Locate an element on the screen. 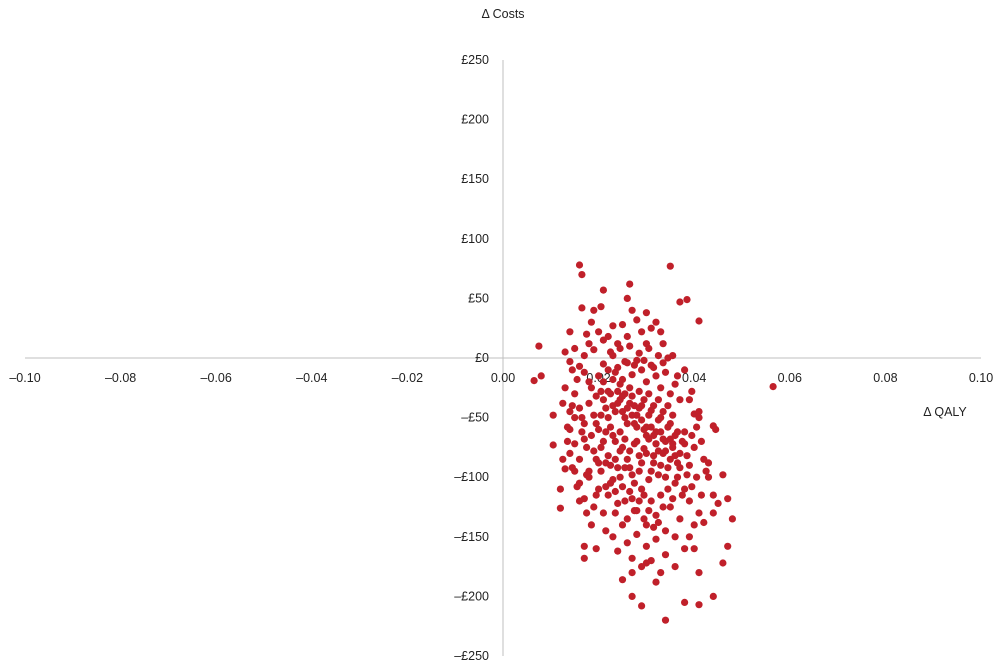  y-tick-label: £200 is located at coordinates (475, 120).